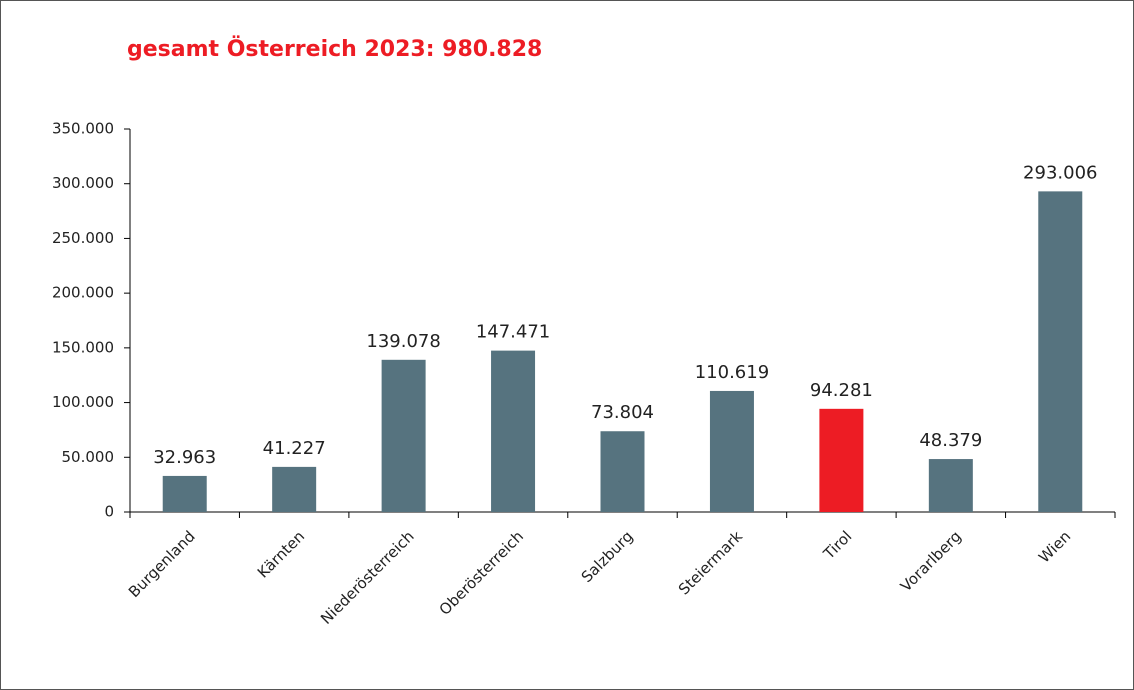 This screenshot has width=1134, height=690. What do you see at coordinates (841, 390) in the screenshot?
I see `data-label: 94.281` at bounding box center [841, 390].